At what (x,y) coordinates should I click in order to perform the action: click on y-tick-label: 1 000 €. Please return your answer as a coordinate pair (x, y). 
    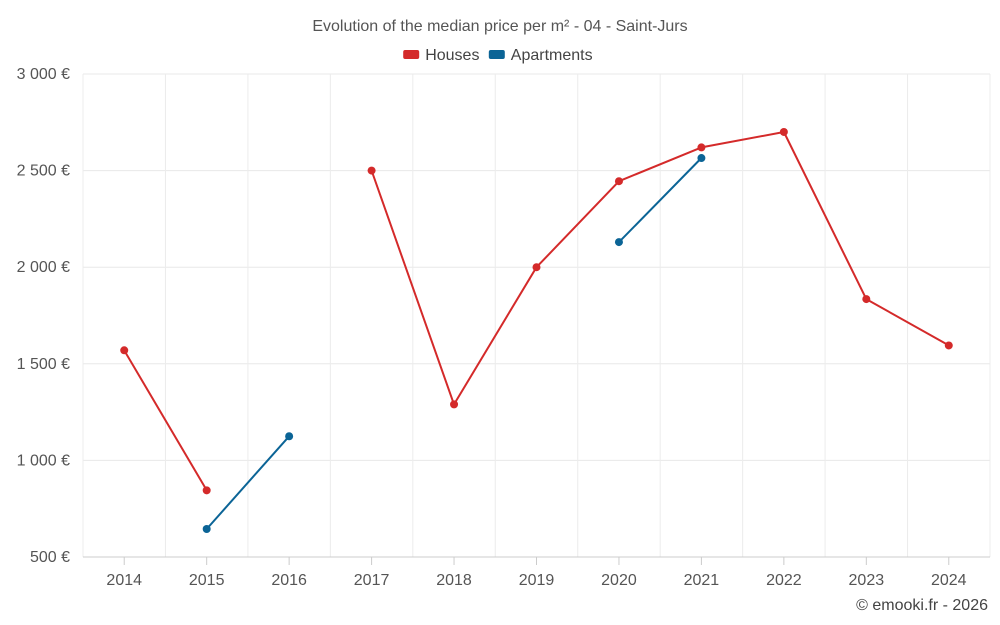
    Looking at the image, I should click on (43, 460).